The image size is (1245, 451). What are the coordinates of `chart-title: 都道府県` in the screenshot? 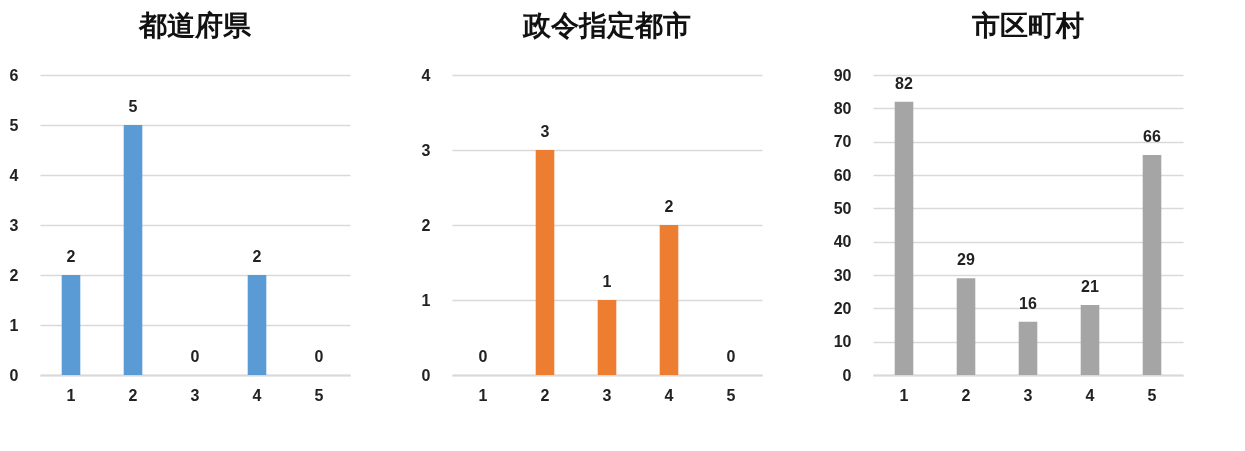 It's located at (195, 25).